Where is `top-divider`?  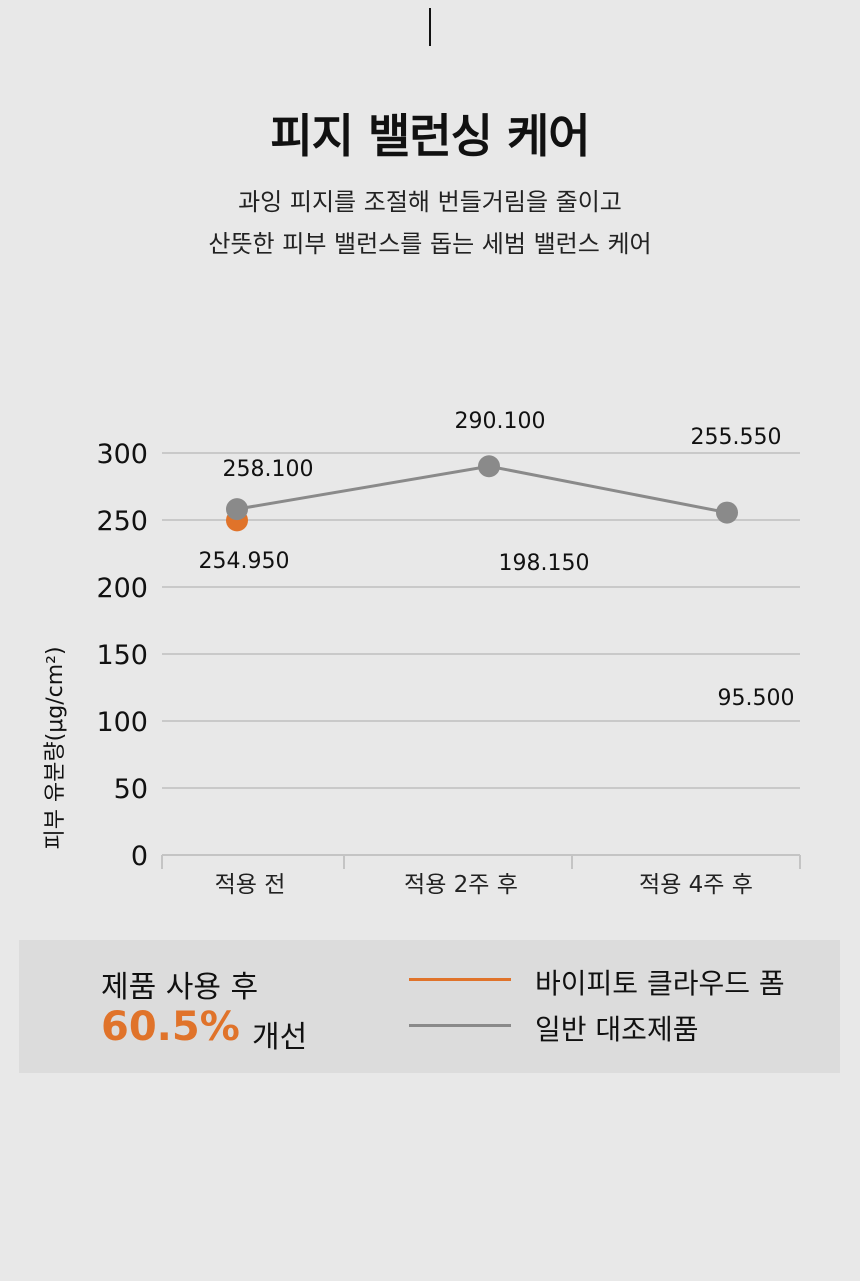
top-divider is located at coordinates (430, 27).